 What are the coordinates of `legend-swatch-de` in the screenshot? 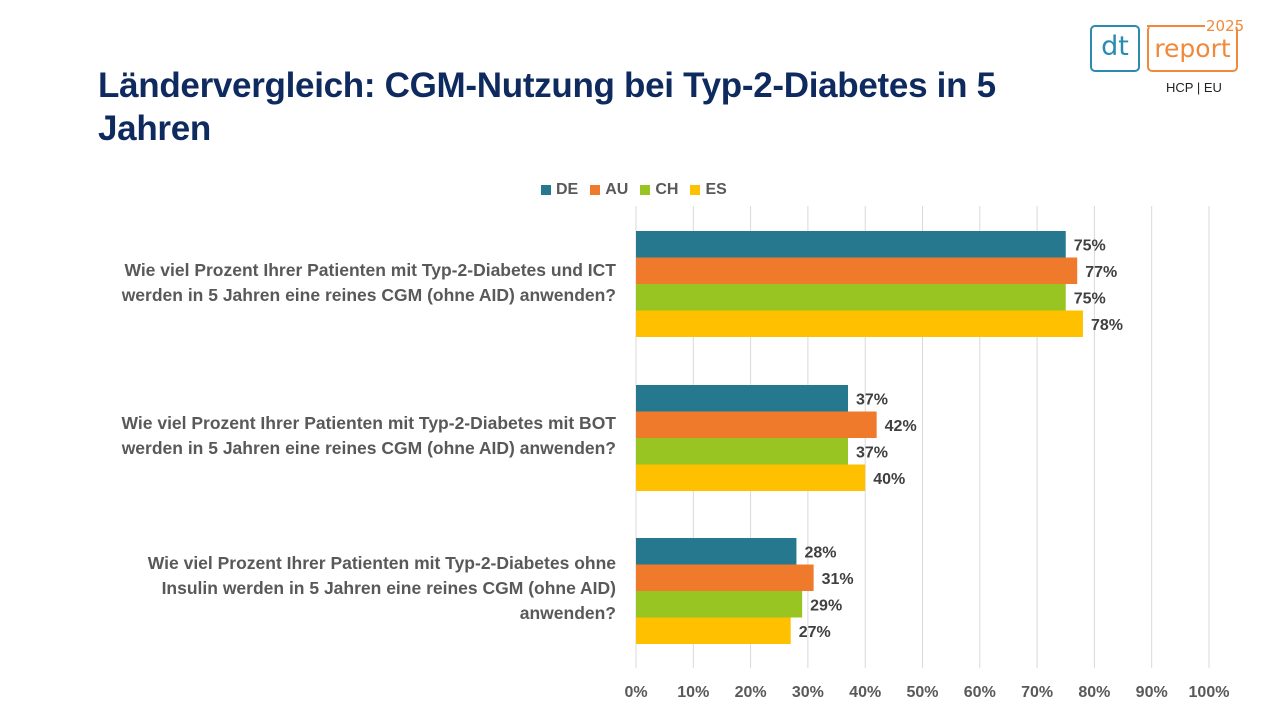 It's located at (546, 190).